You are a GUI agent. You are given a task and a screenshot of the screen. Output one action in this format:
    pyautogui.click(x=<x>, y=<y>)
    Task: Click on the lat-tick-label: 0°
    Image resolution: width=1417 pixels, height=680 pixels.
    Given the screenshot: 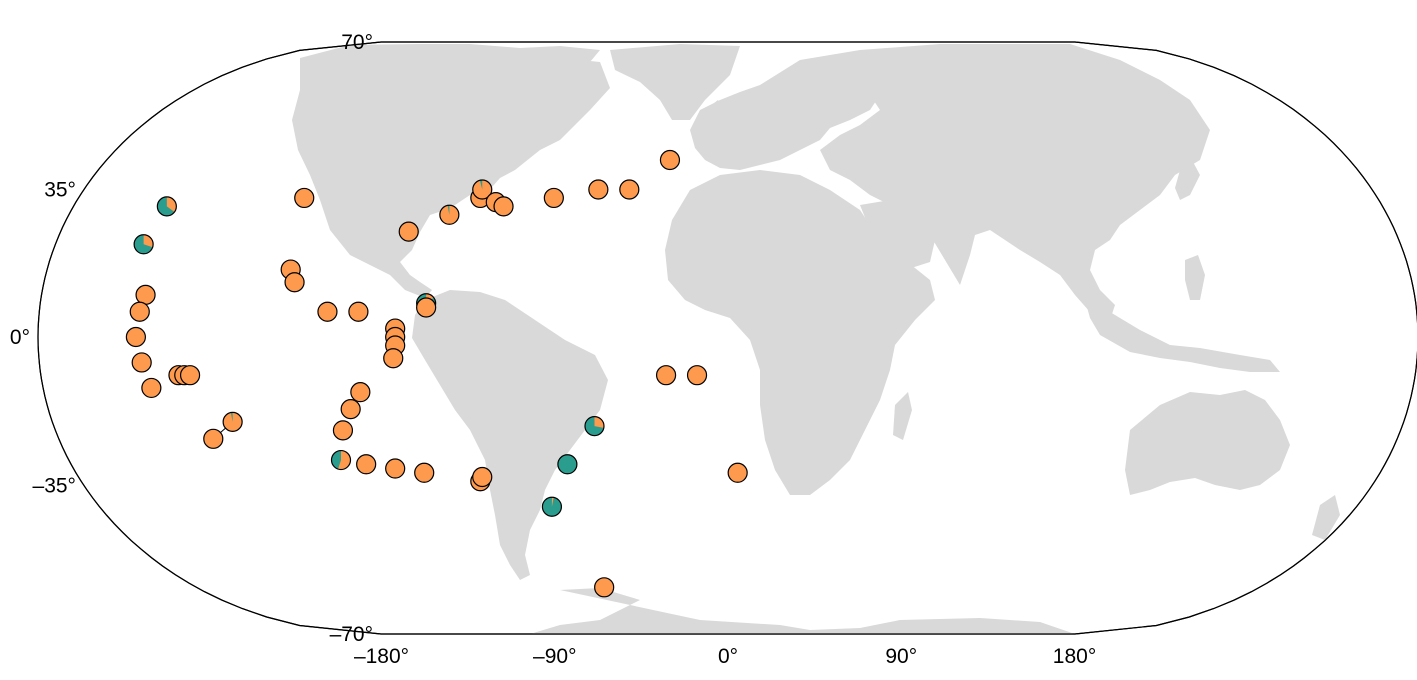 What is the action you would take?
    pyautogui.click(x=20, y=337)
    